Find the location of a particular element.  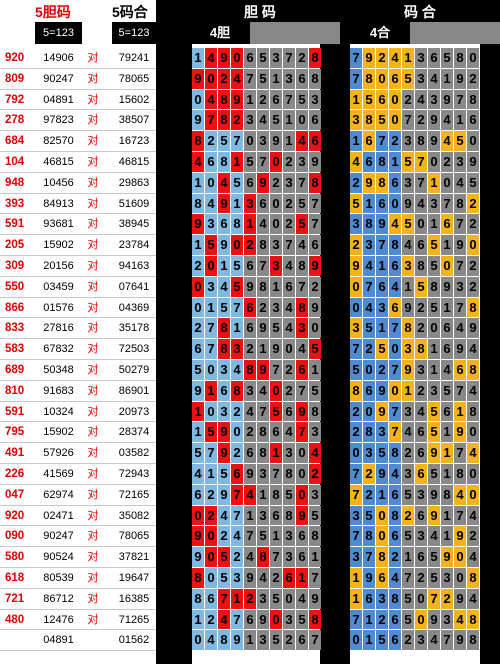

he-number: 37821 is located at coordinates (134, 557).